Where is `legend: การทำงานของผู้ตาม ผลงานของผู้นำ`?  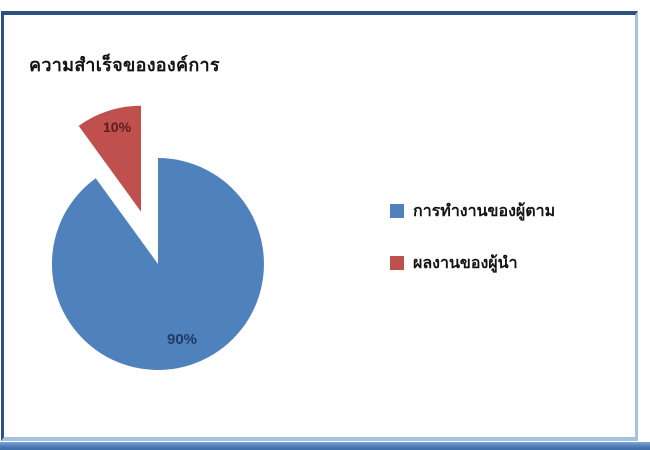 legend: การทำงานของผู้ตาม ผลงานของผู้นำ is located at coordinates (472, 252).